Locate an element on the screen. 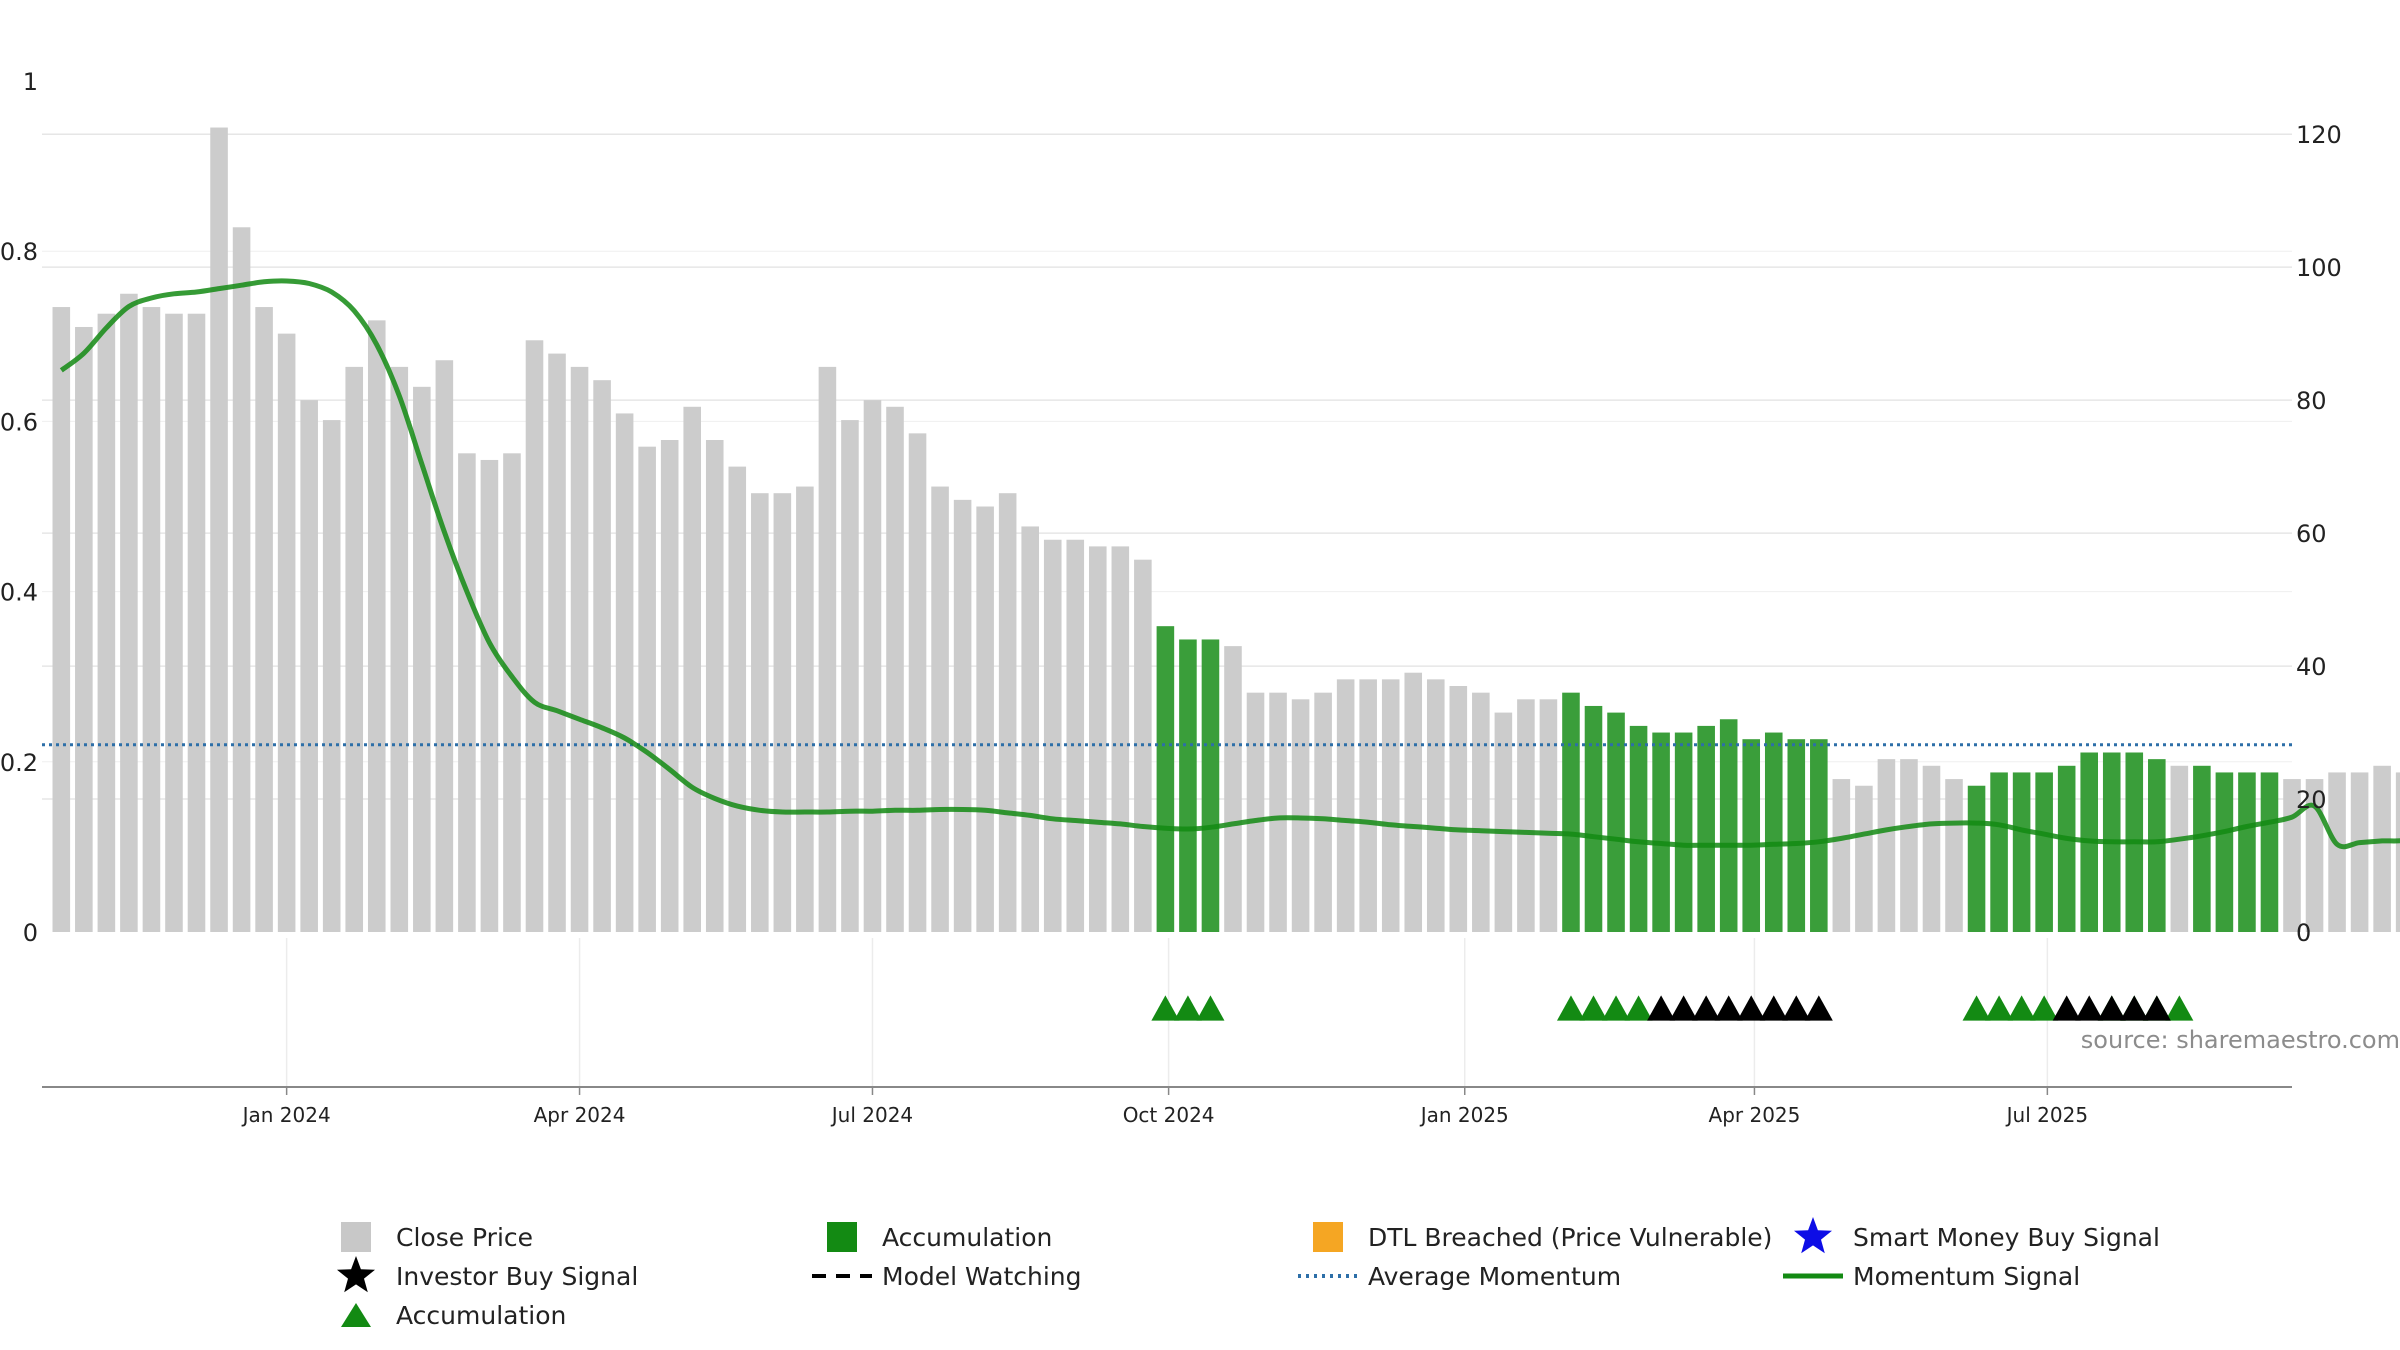  legend-swatch-accumulation is located at coordinates (842, 1237).